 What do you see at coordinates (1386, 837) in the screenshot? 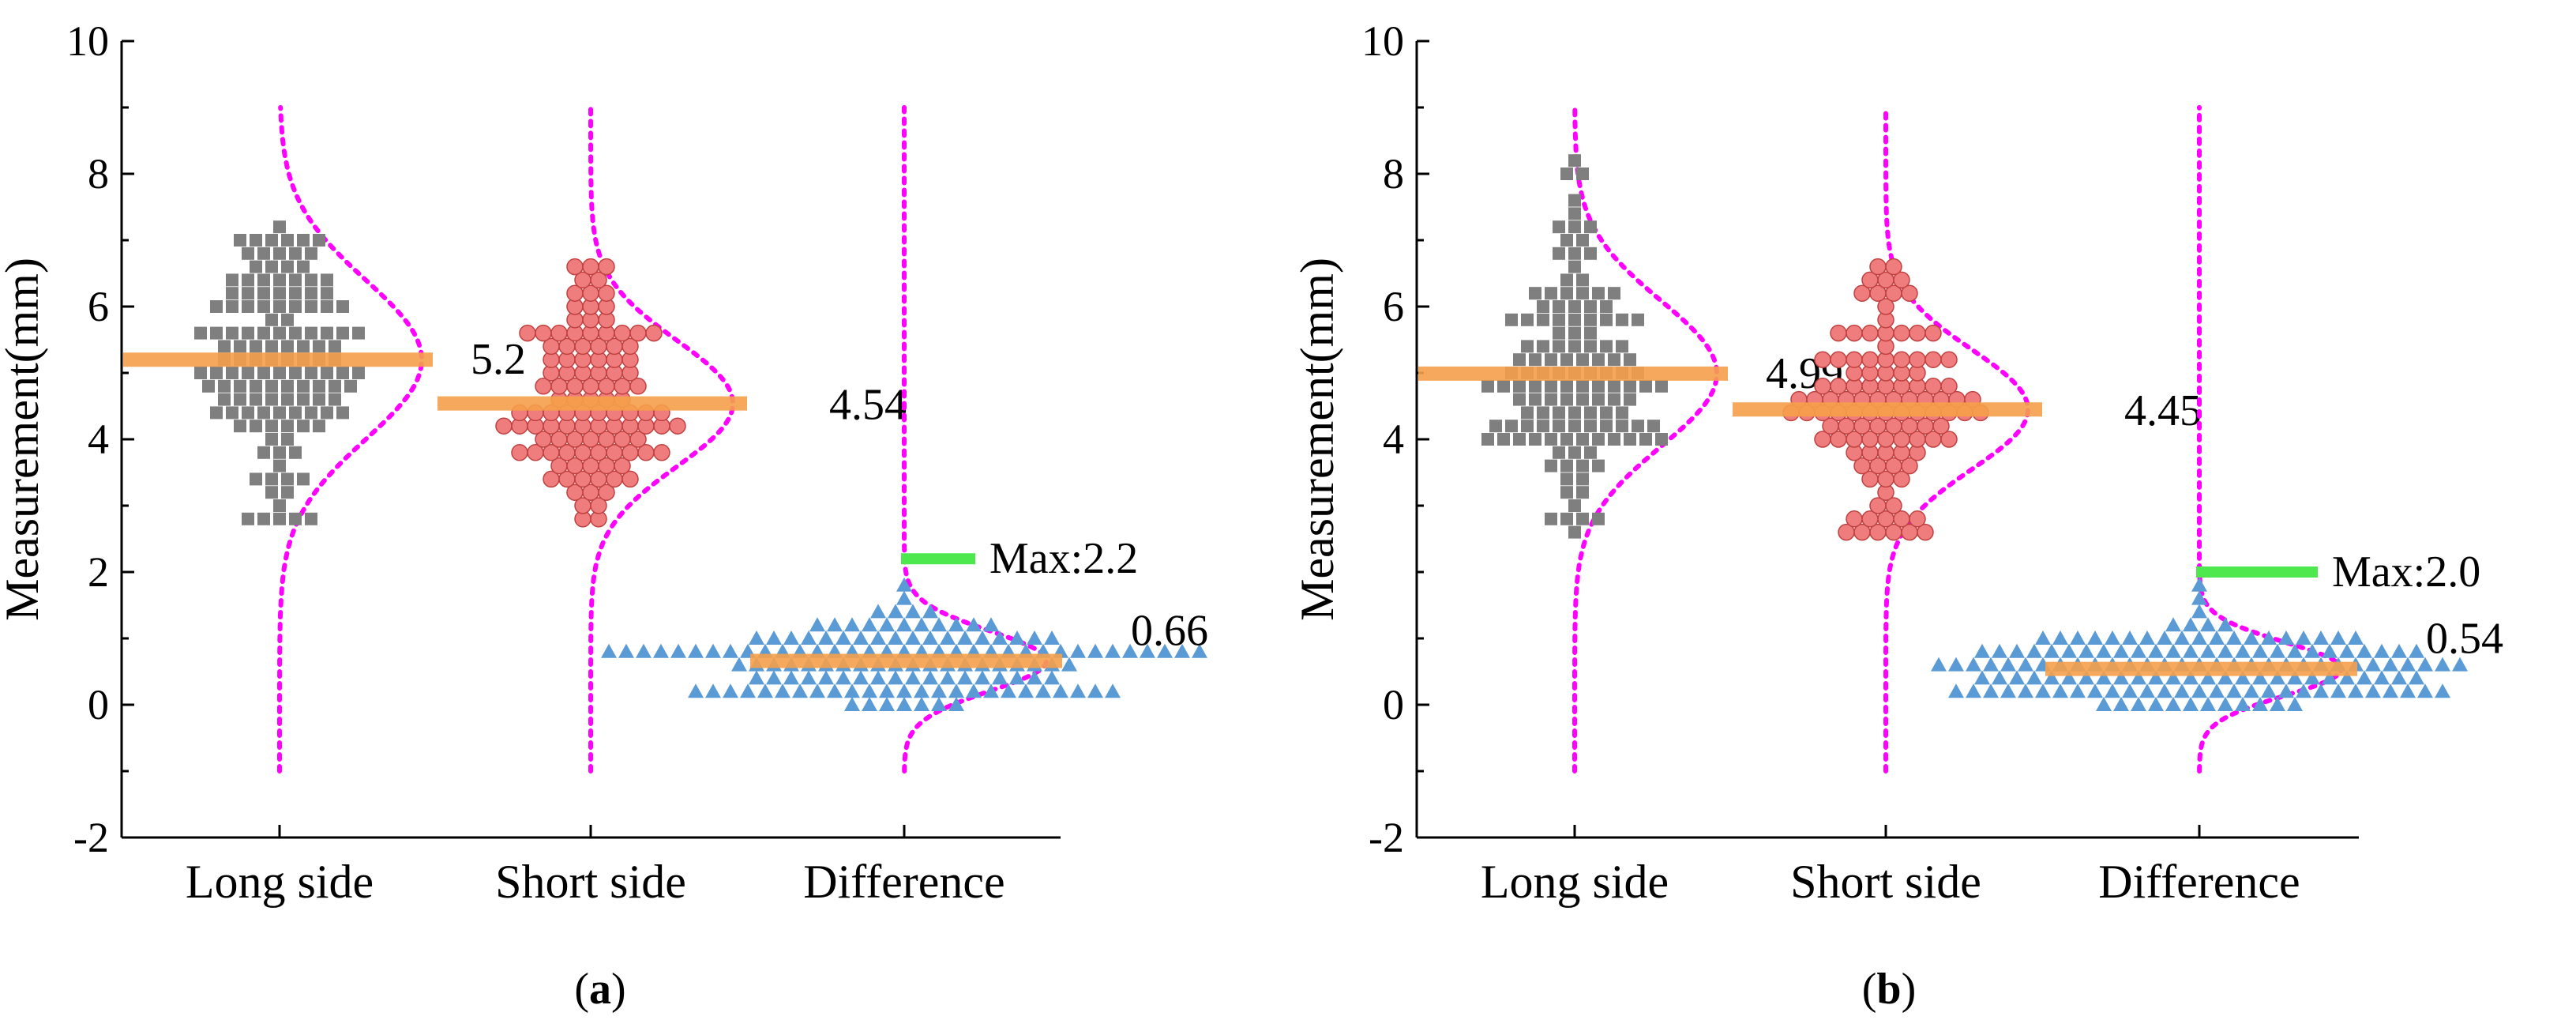
I see `y-tick-label: -2` at bounding box center [1386, 837].